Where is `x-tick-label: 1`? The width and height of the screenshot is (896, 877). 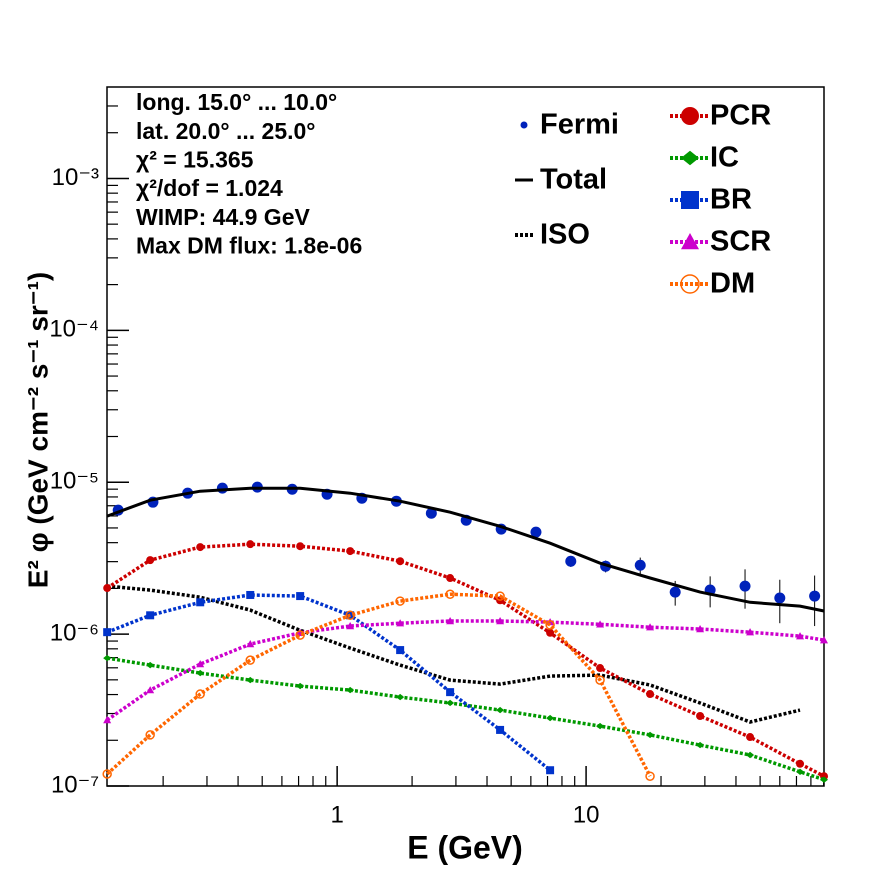
x-tick-label: 1 is located at coordinates (336, 814).